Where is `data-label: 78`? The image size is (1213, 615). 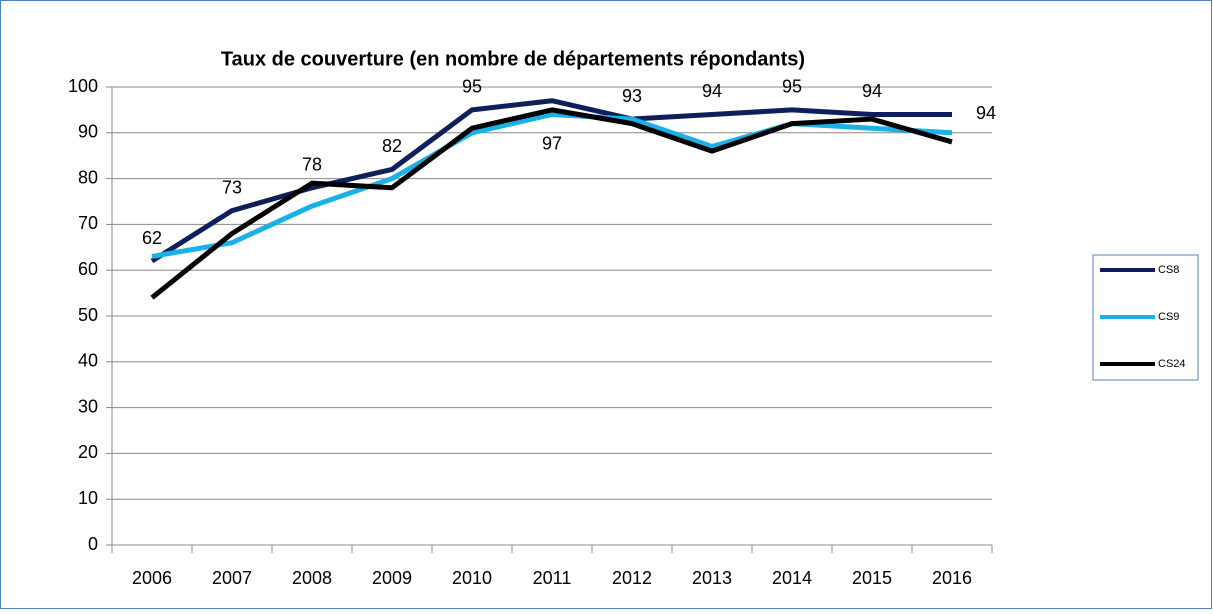
data-label: 78 is located at coordinates (312, 165).